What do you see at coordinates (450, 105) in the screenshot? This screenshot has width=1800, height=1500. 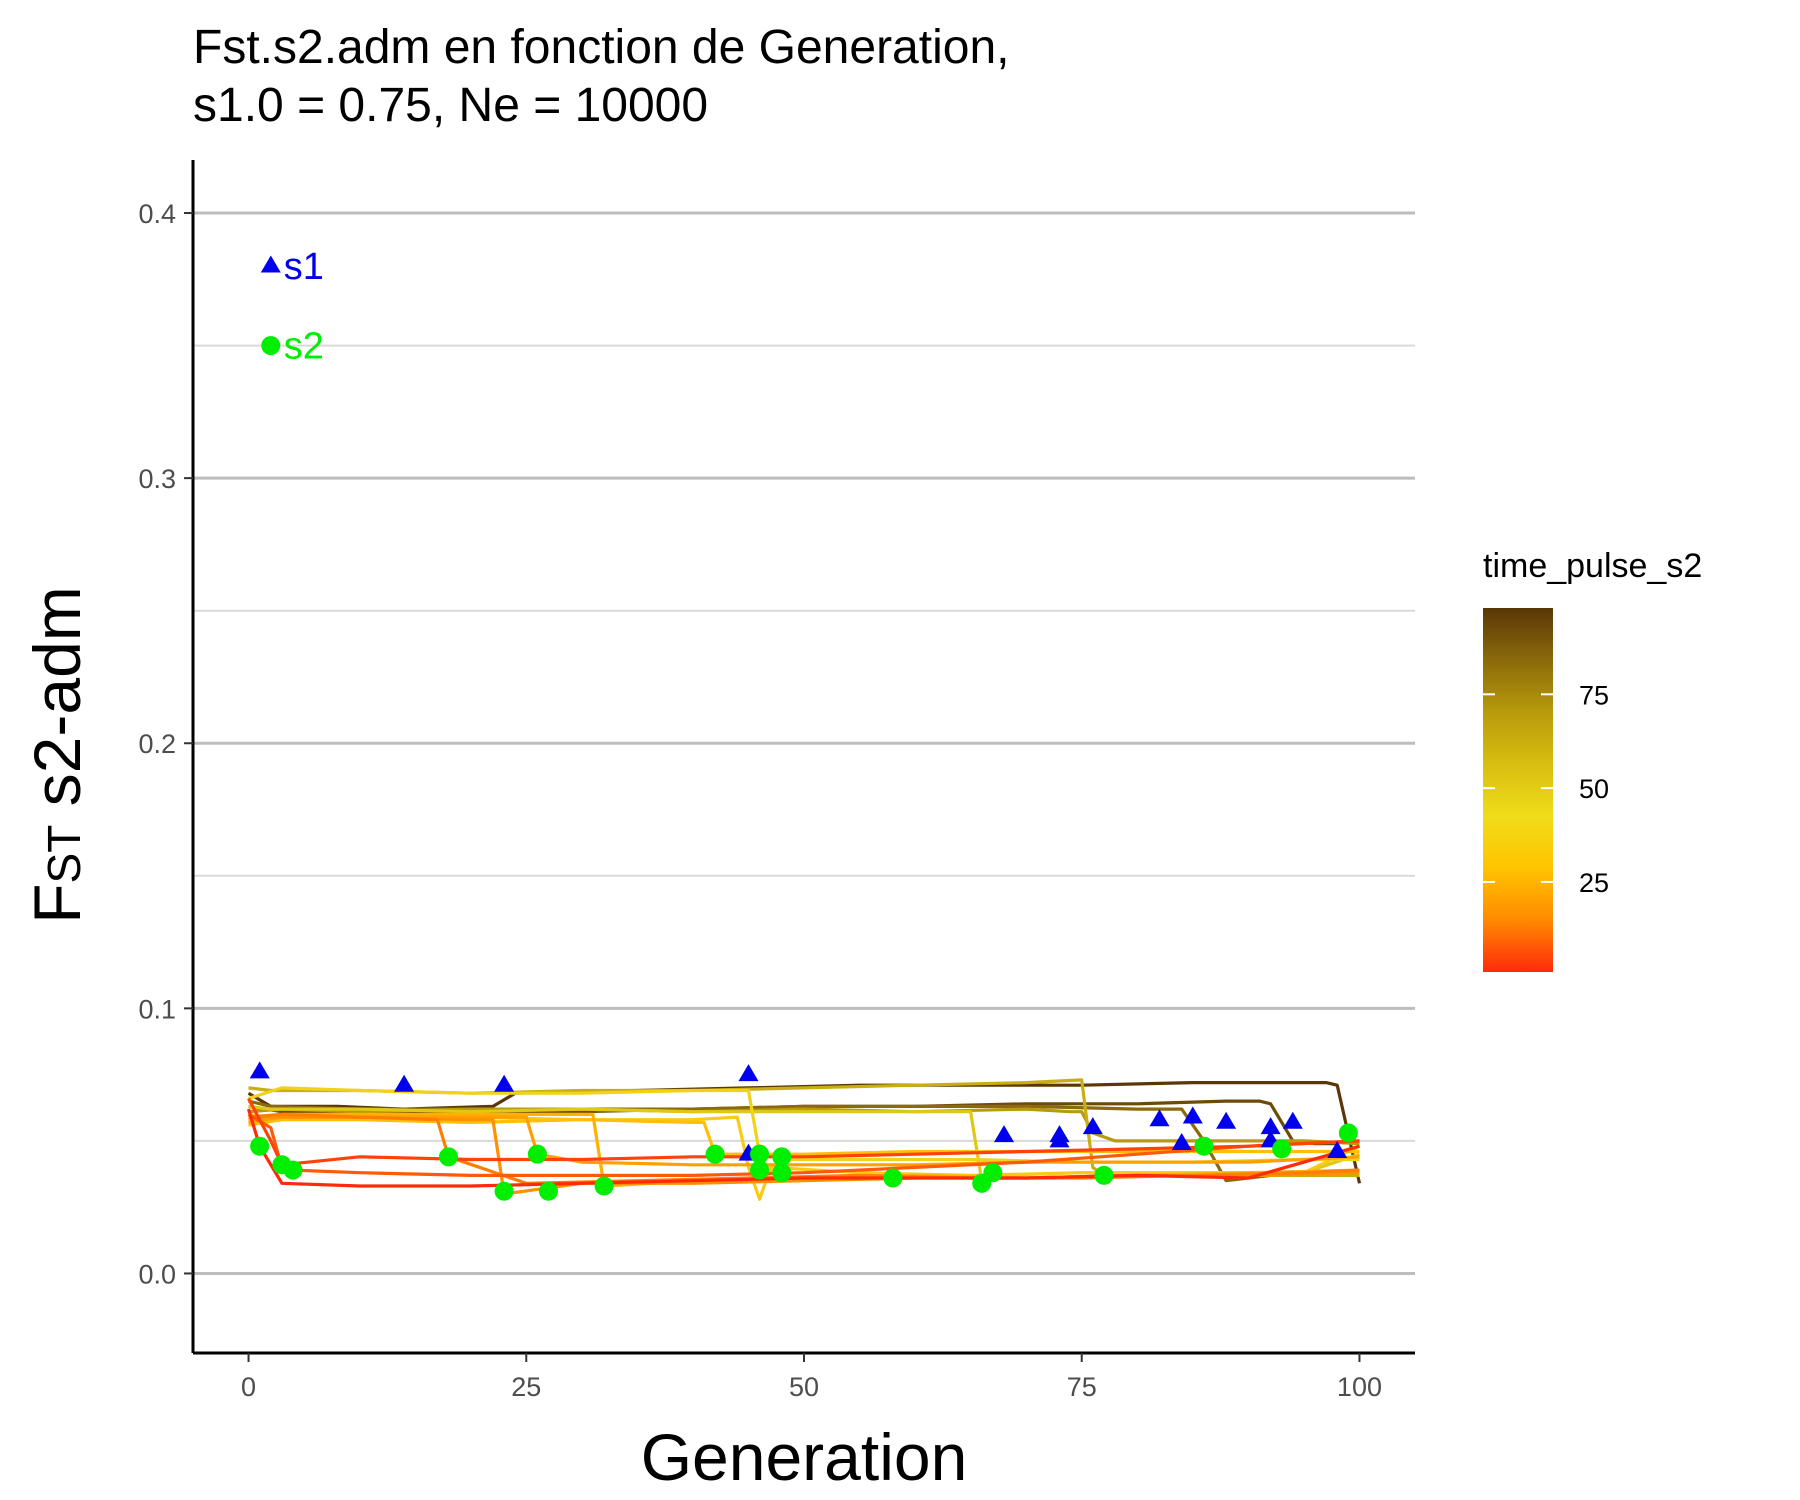 I see `chart-subtitle: s1.0 = 0.75, Ne = 10000` at bounding box center [450, 105].